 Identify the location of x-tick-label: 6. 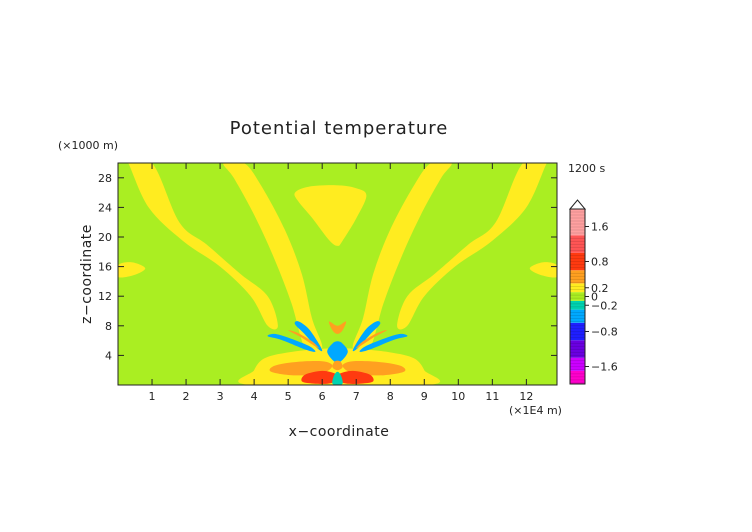
(322, 396).